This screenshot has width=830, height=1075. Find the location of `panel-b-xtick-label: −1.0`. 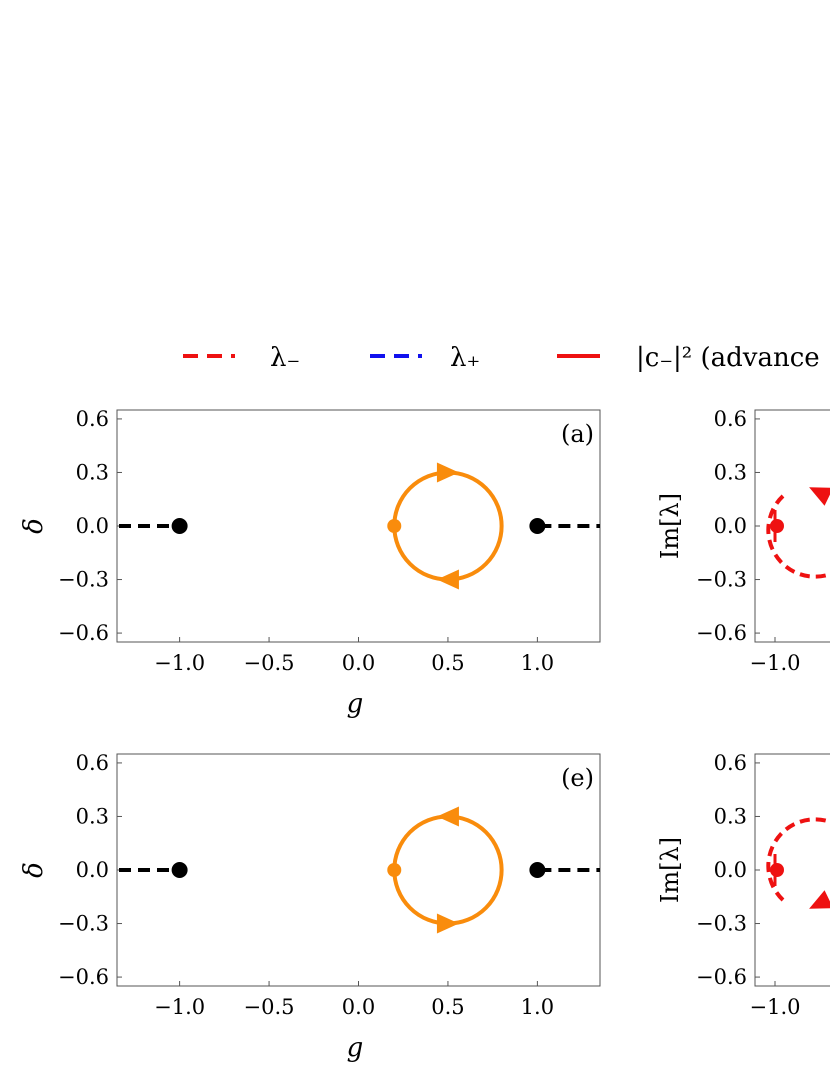

panel-b-xtick-label: −1.0 is located at coordinates (775, 663).